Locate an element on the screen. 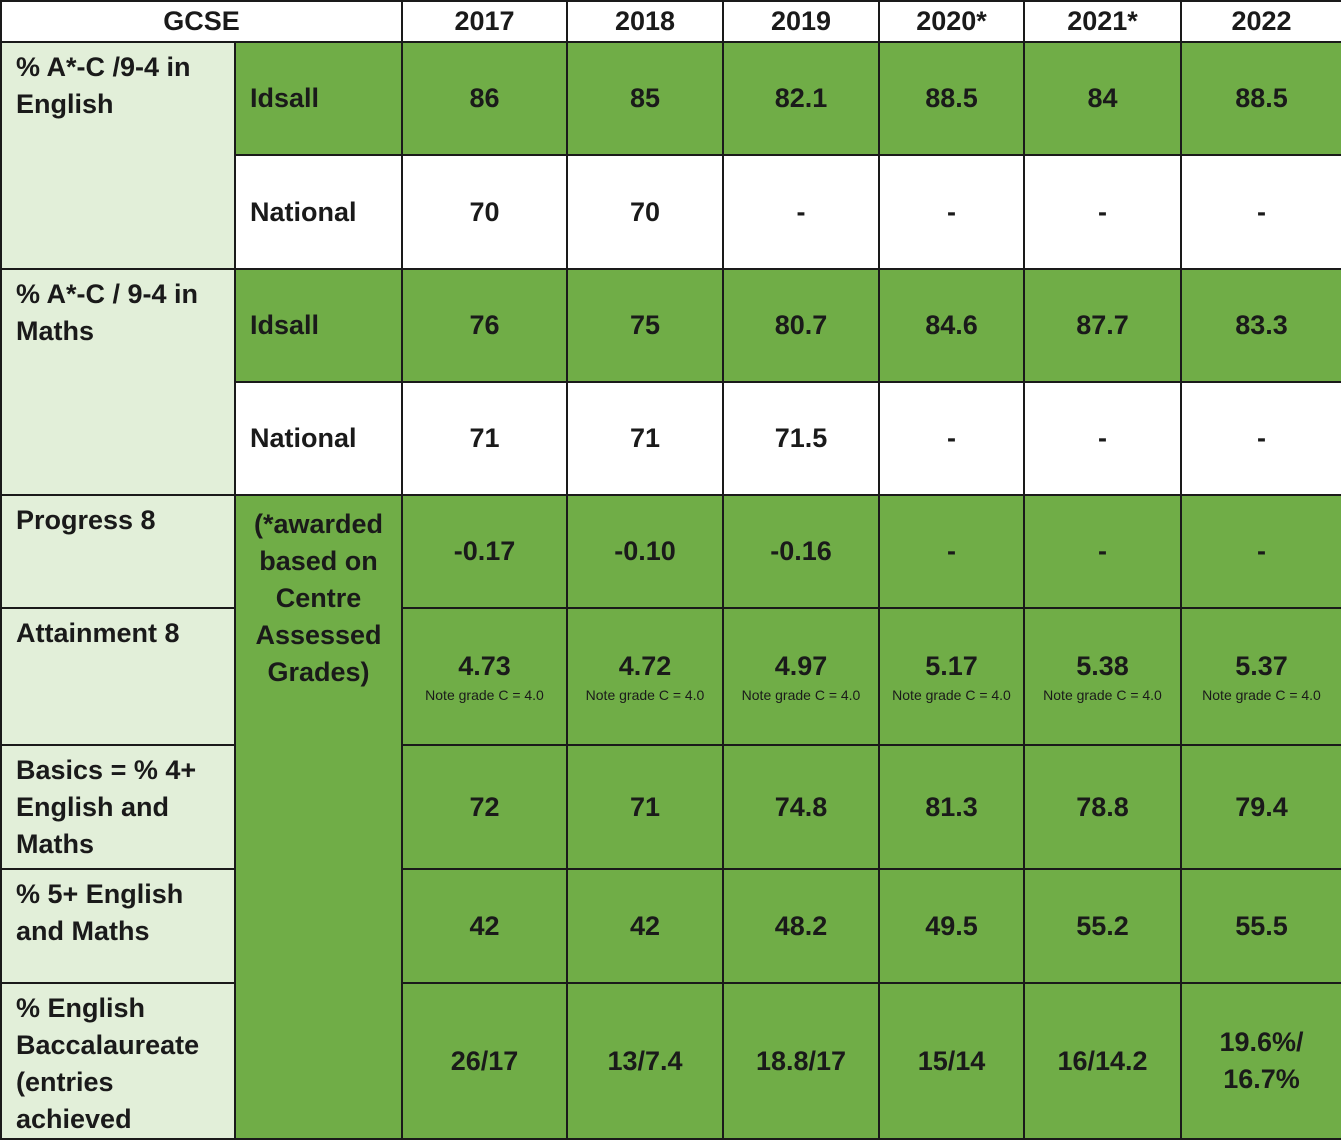  year-header: 2018 is located at coordinates (645, 21).